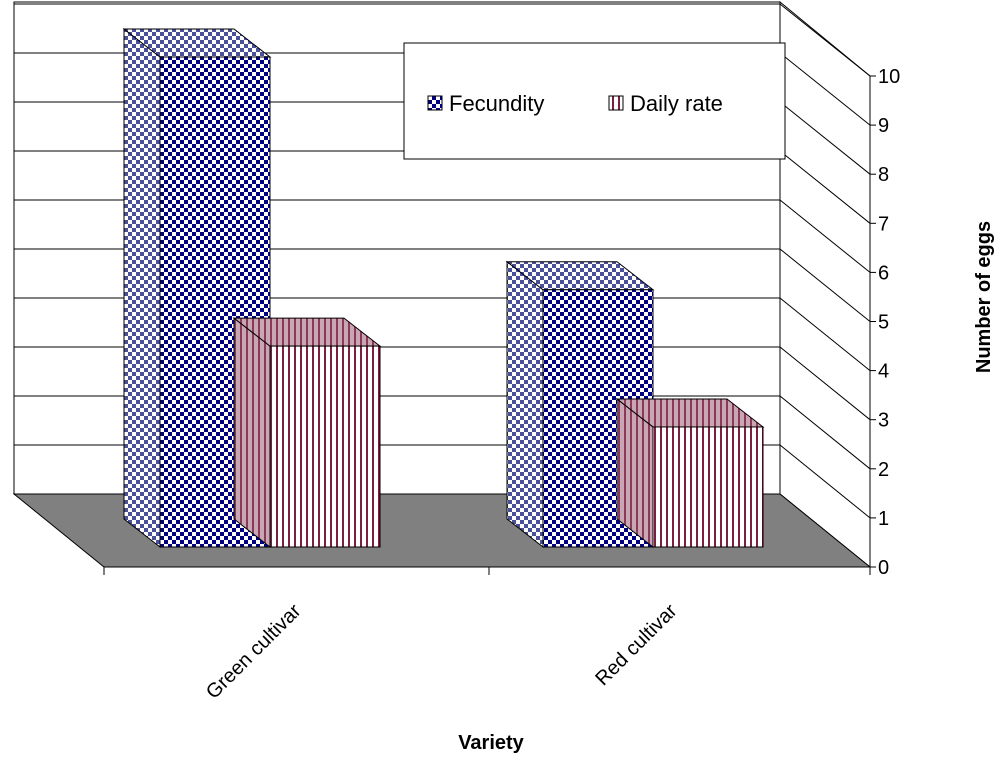  I want to click on legend-swatch-fecundity, so click(435, 103).